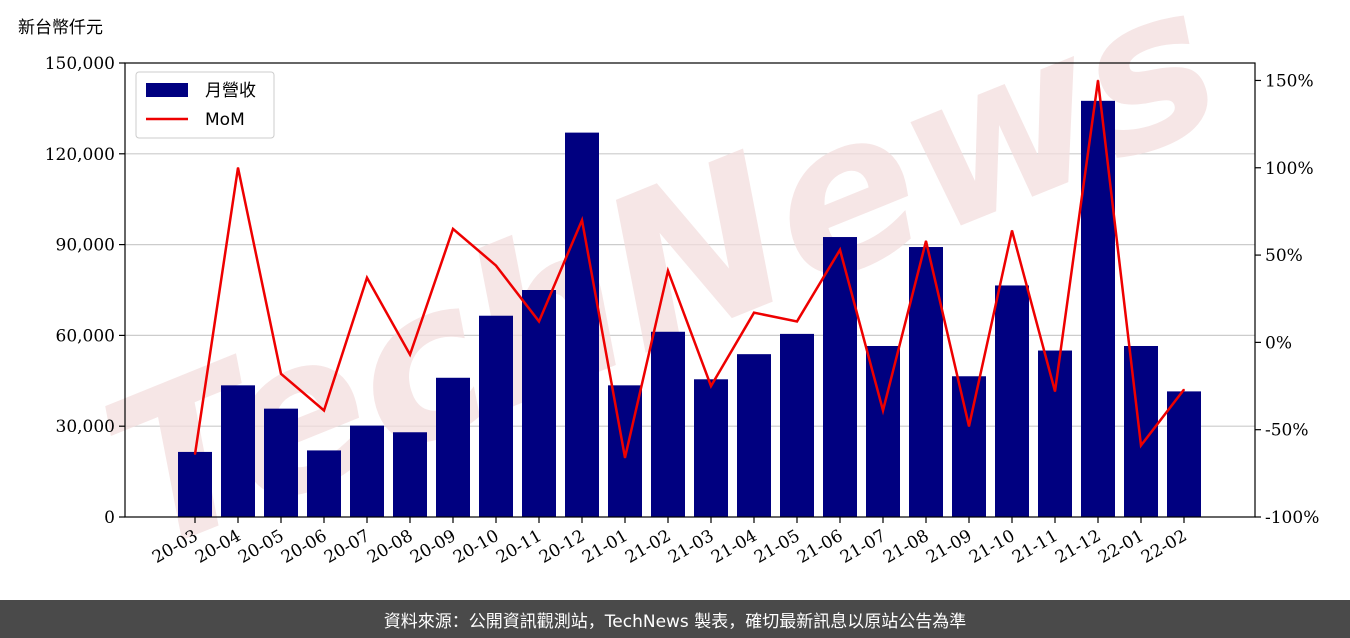 Image resolution: width=1350 pixels, height=638 pixels. Describe the element at coordinates (476, 547) in the screenshot. I see `x-tick-label-20-10: 20-10` at that location.